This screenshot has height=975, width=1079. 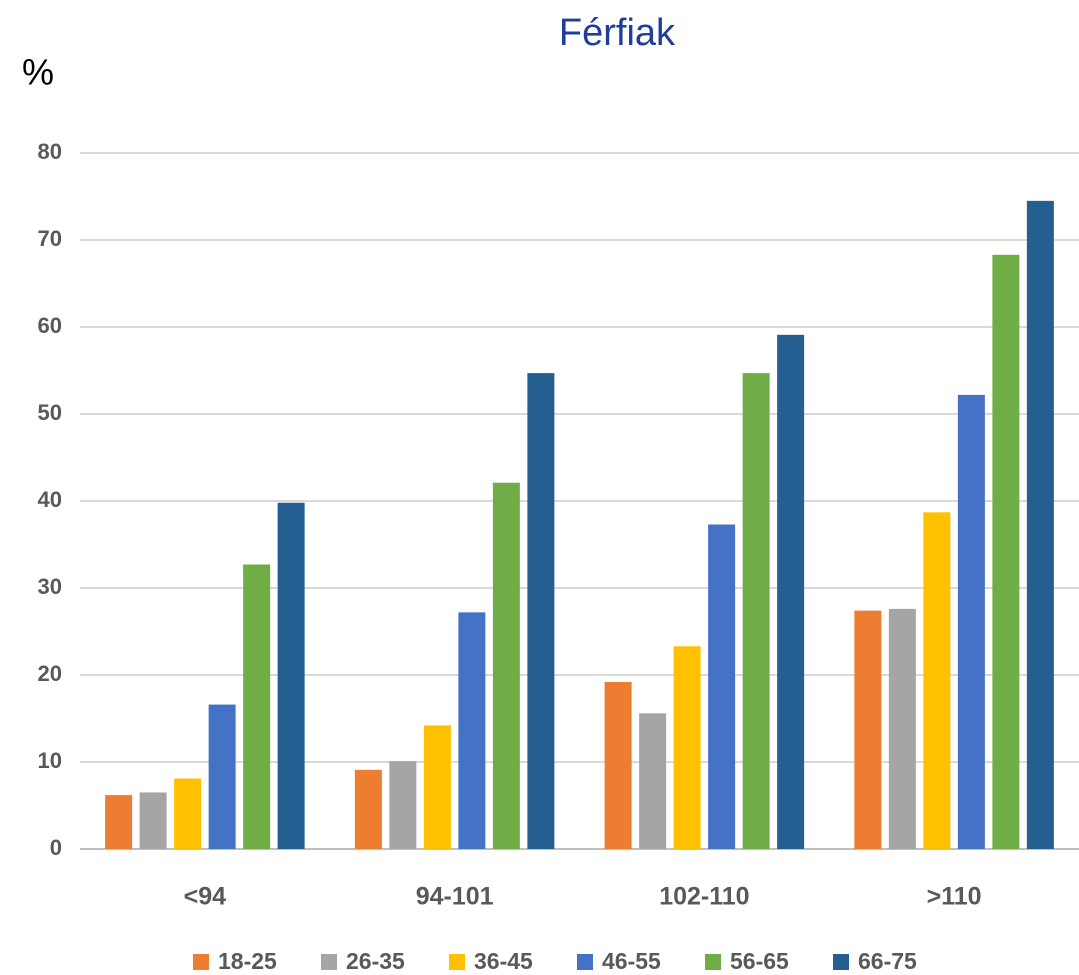 I want to click on x-tick-label: 94-101, so click(x=455, y=897).